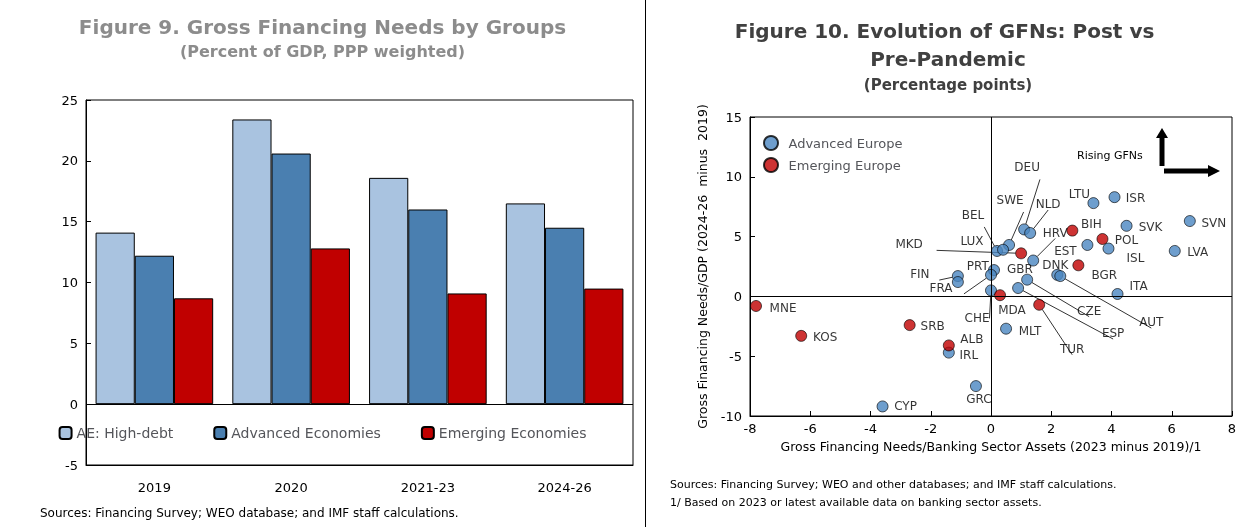 The image size is (1248, 527). Describe the element at coordinates (1135, 257) in the screenshot. I see `data-label: ISL` at that location.